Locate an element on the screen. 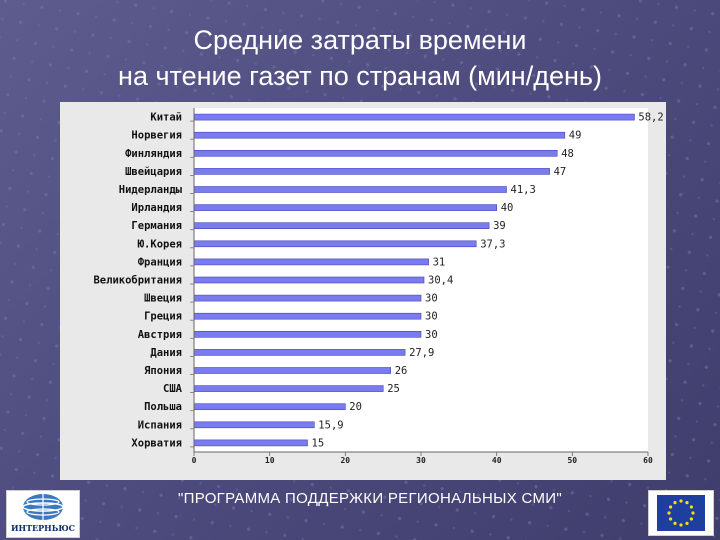 The width and height of the screenshot is (720, 540). value-label: 15,9 is located at coordinates (330, 425).